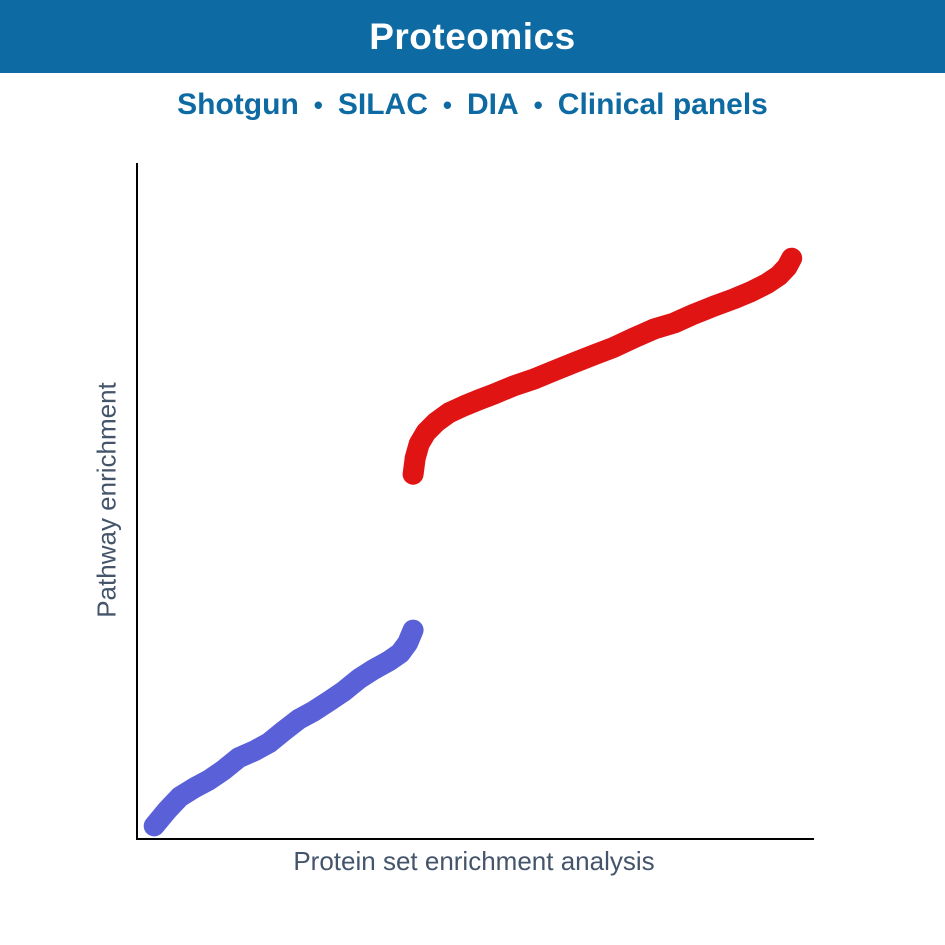 The width and height of the screenshot is (945, 945). Describe the element at coordinates (106, 500) in the screenshot. I see `y-axis-label: Pathway enrichment` at that location.